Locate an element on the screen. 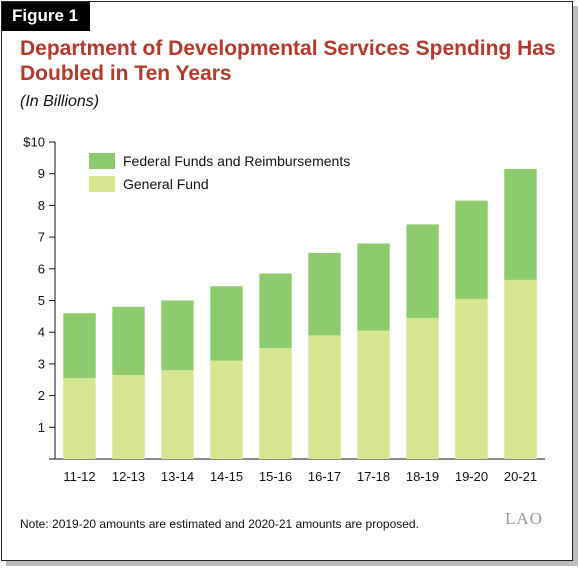  y-tick-label: 2 is located at coordinates (41, 395).